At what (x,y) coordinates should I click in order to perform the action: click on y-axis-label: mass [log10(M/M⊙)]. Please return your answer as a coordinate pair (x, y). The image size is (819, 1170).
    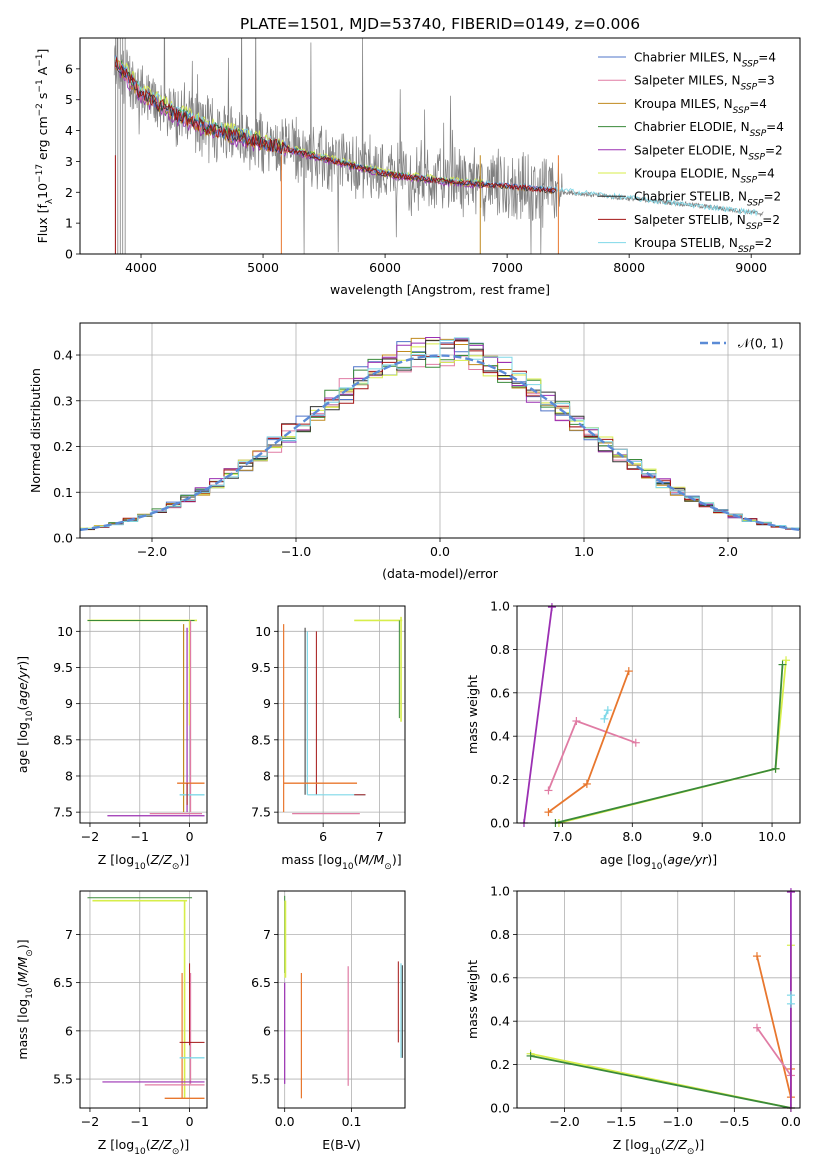
    Looking at the image, I should click on (25, 999).